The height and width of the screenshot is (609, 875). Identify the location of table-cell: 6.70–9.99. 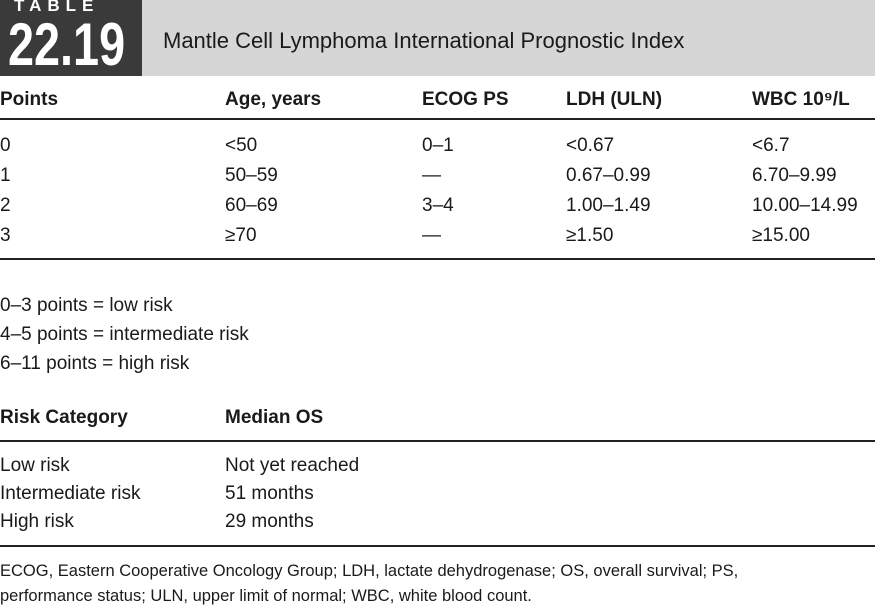
(794, 175).